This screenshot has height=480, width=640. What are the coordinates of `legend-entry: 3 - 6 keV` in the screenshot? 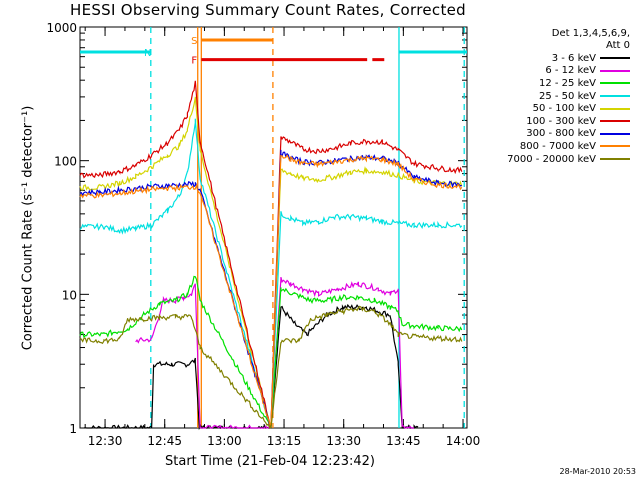 It's located at (558, 58).